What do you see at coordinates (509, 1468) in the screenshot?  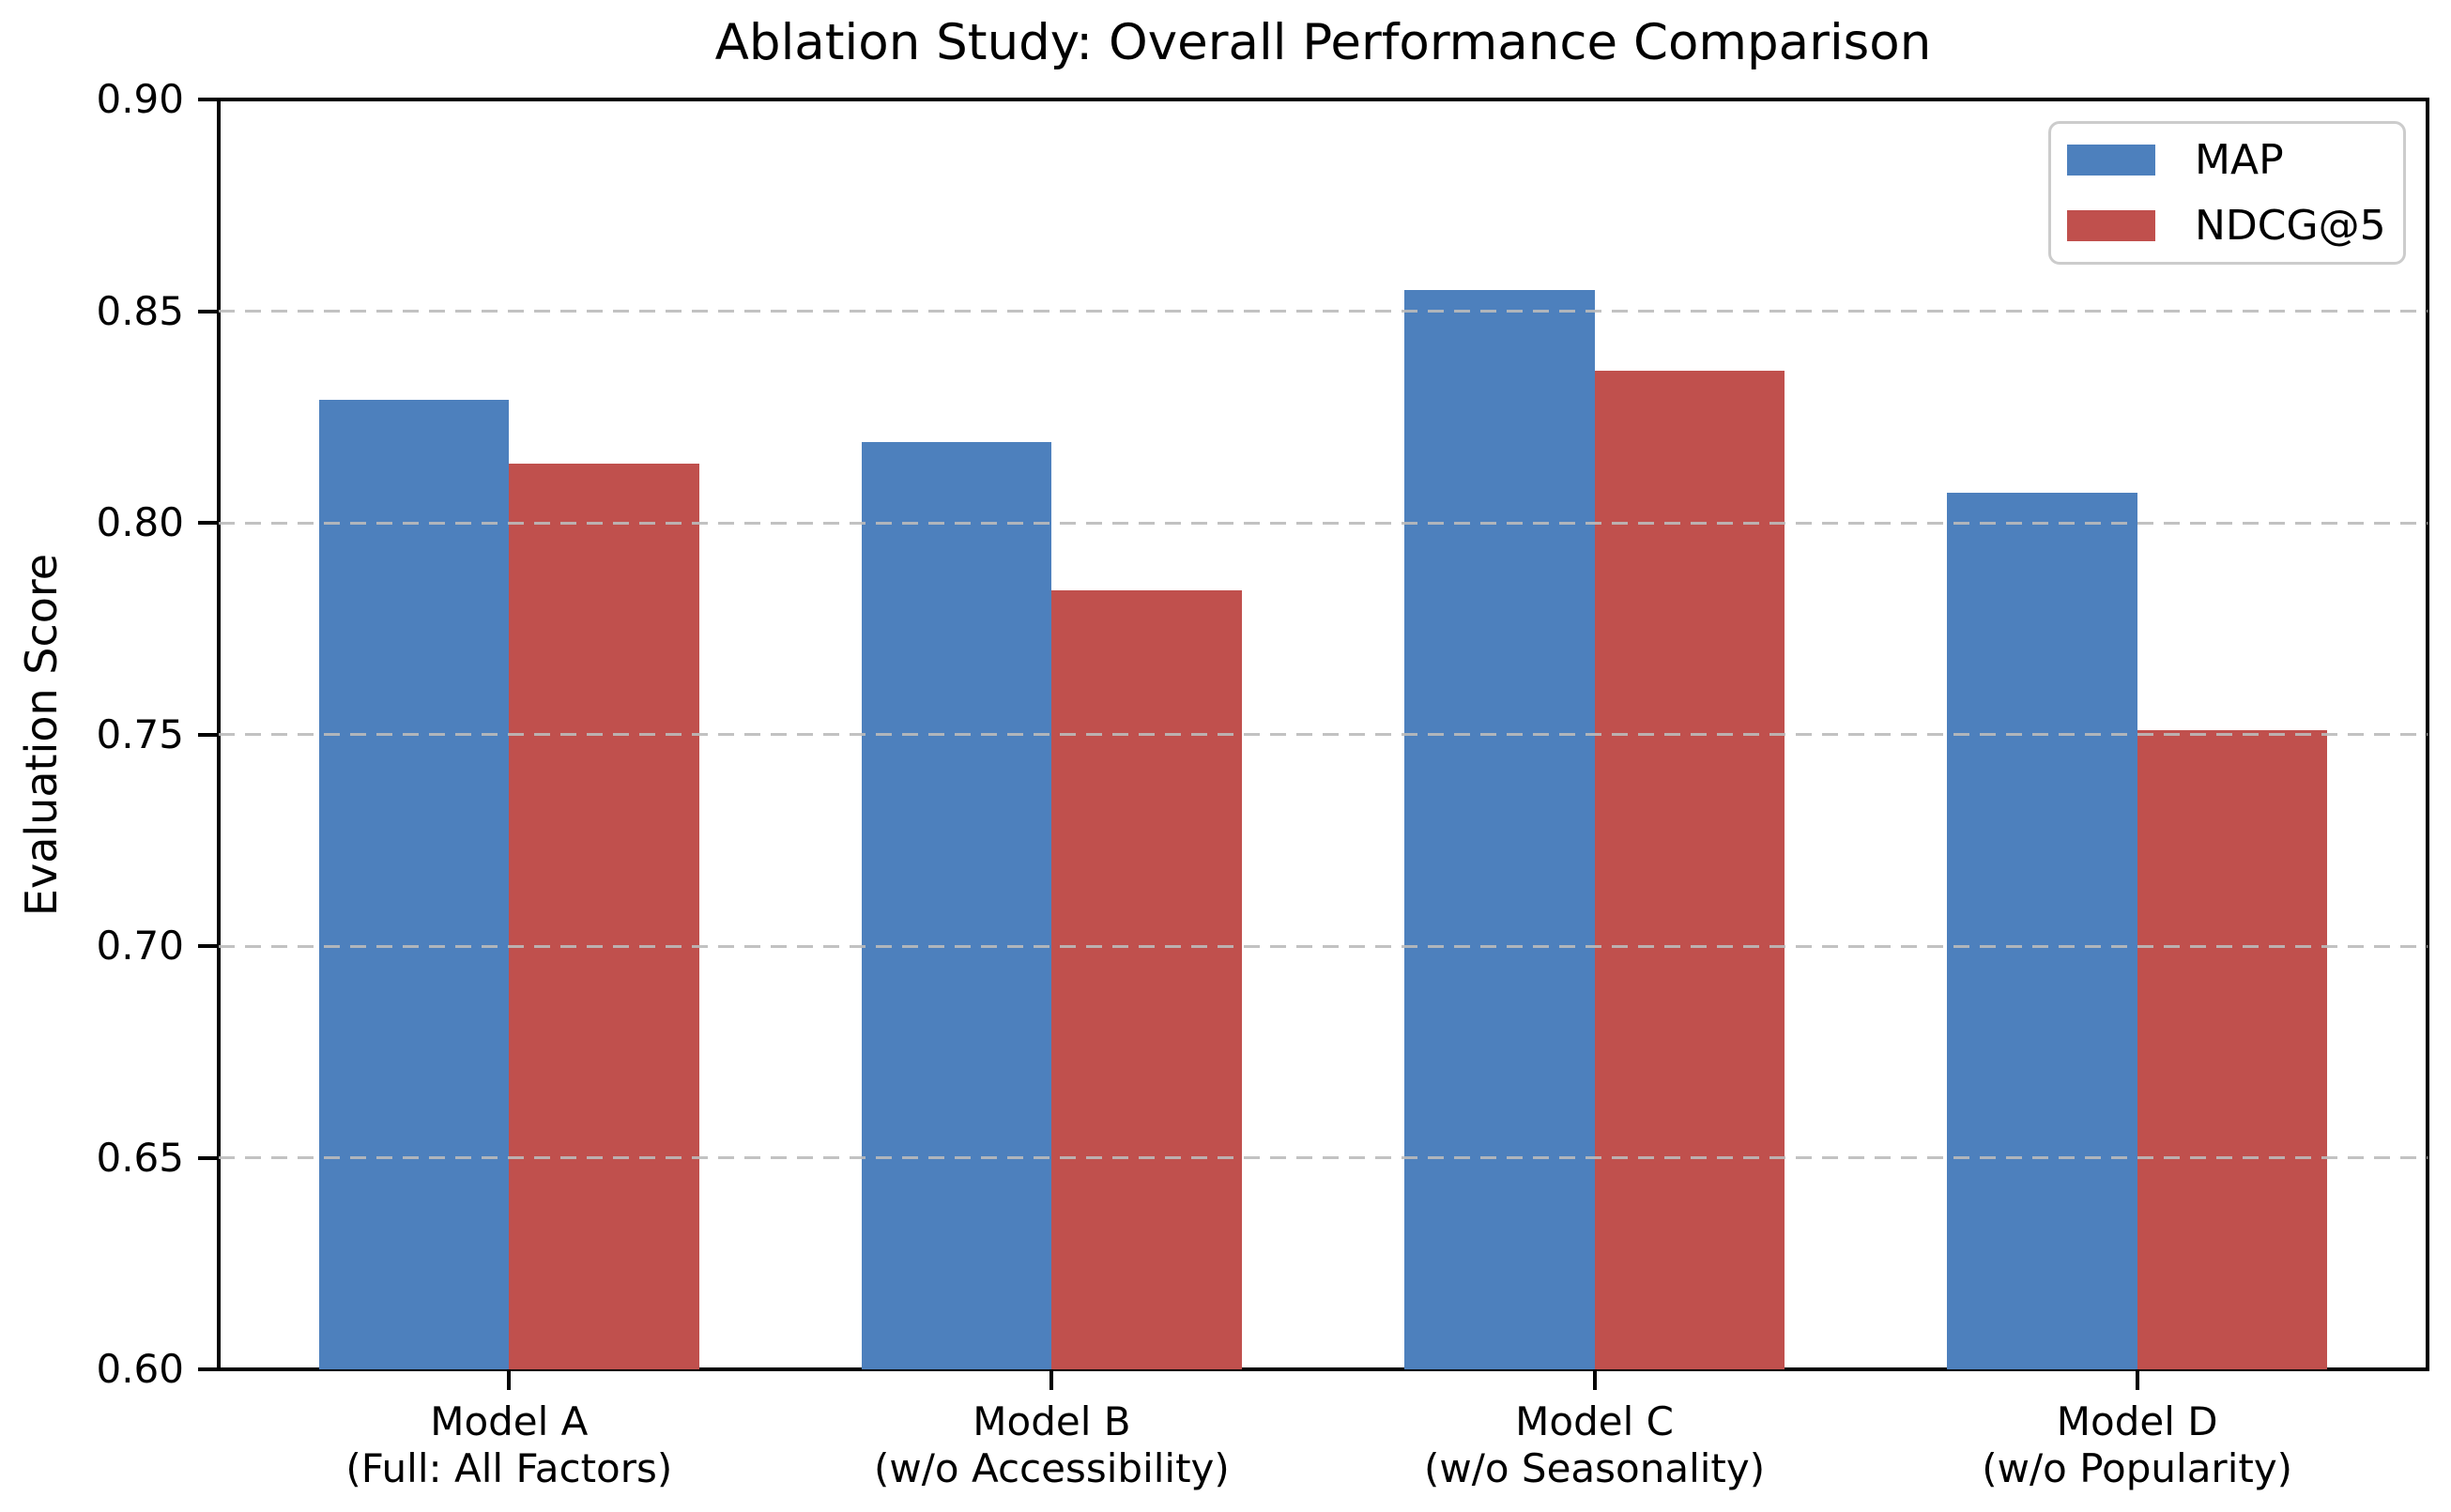 I see `x-tick-label-note-model-a: (Full: All Factors)` at bounding box center [509, 1468].